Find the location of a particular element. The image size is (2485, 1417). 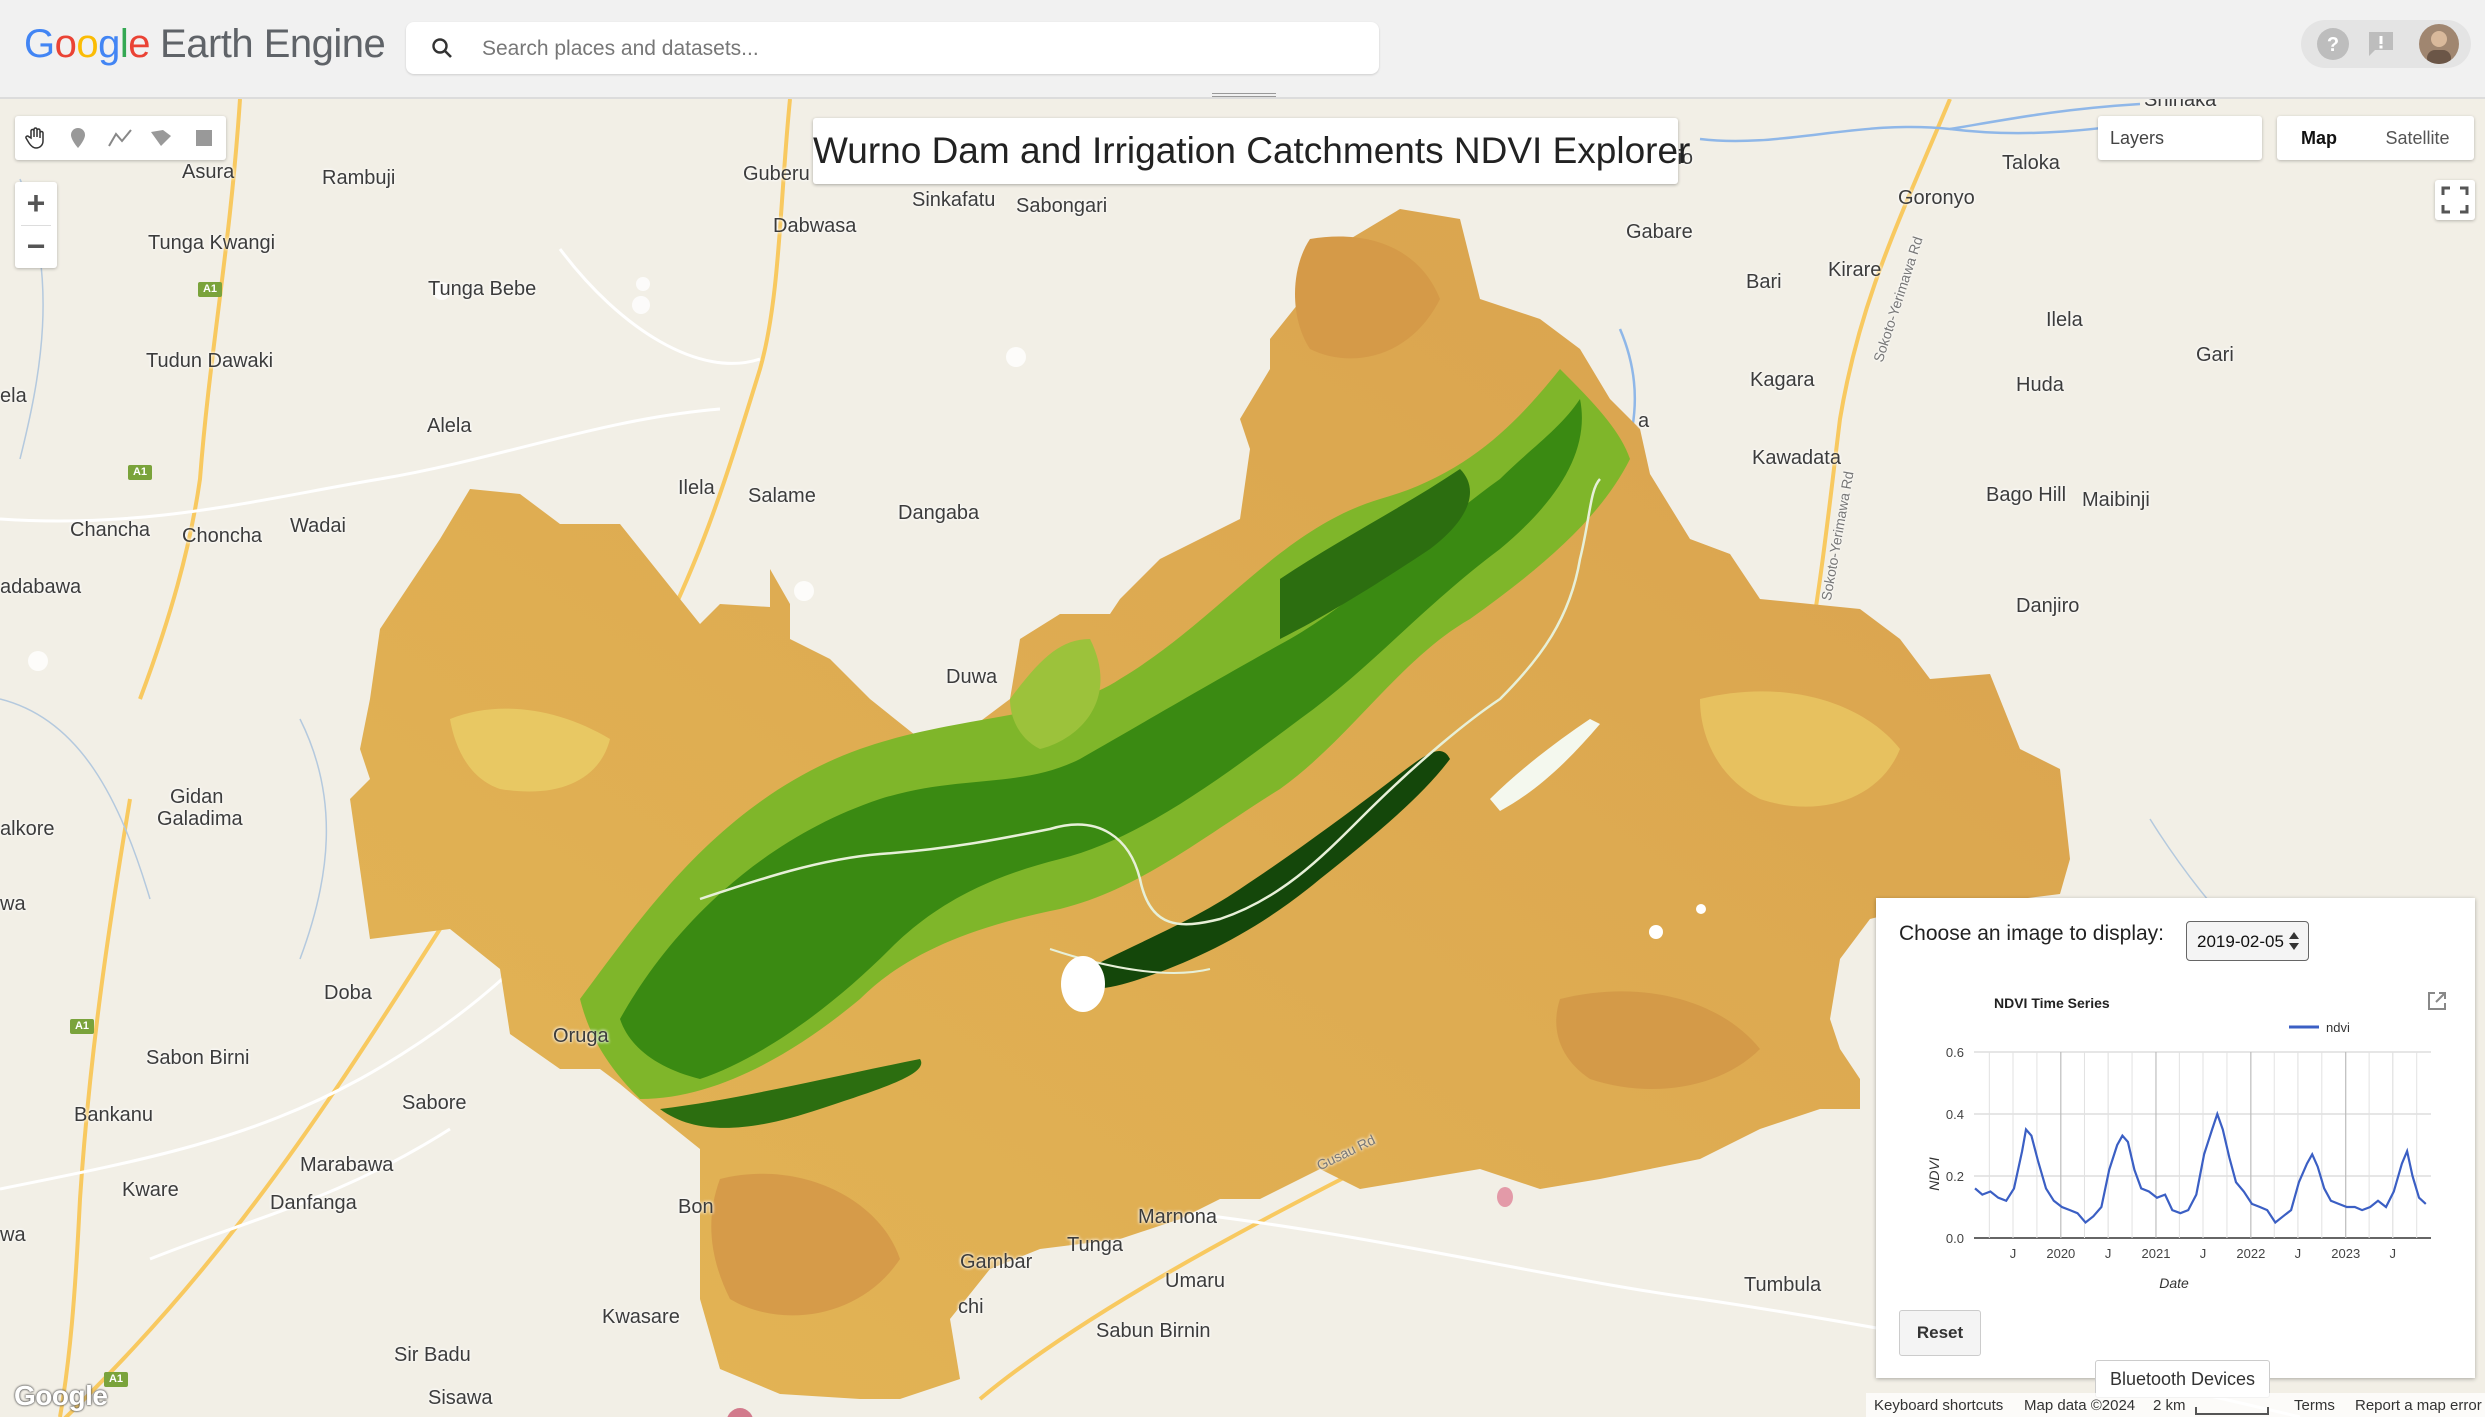

earth-engine-logo: Google Earth Engine is located at coordinates (205, 44).